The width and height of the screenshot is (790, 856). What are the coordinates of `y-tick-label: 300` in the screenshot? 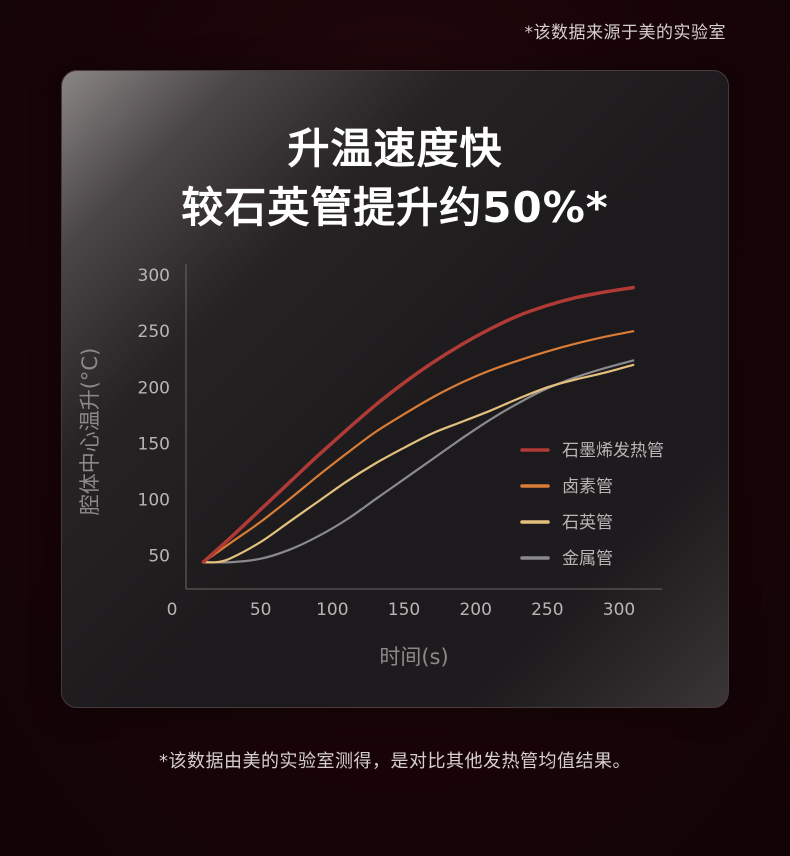 It's located at (154, 276).